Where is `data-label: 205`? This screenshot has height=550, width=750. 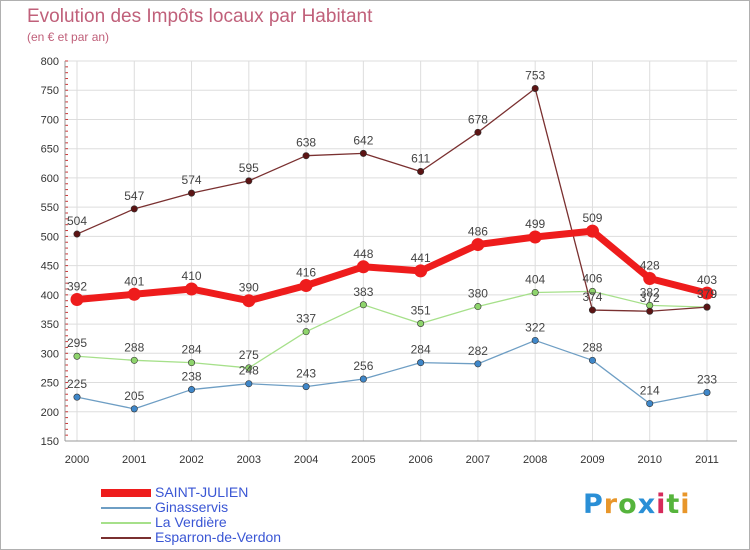
data-label: 205 is located at coordinates (134, 396).